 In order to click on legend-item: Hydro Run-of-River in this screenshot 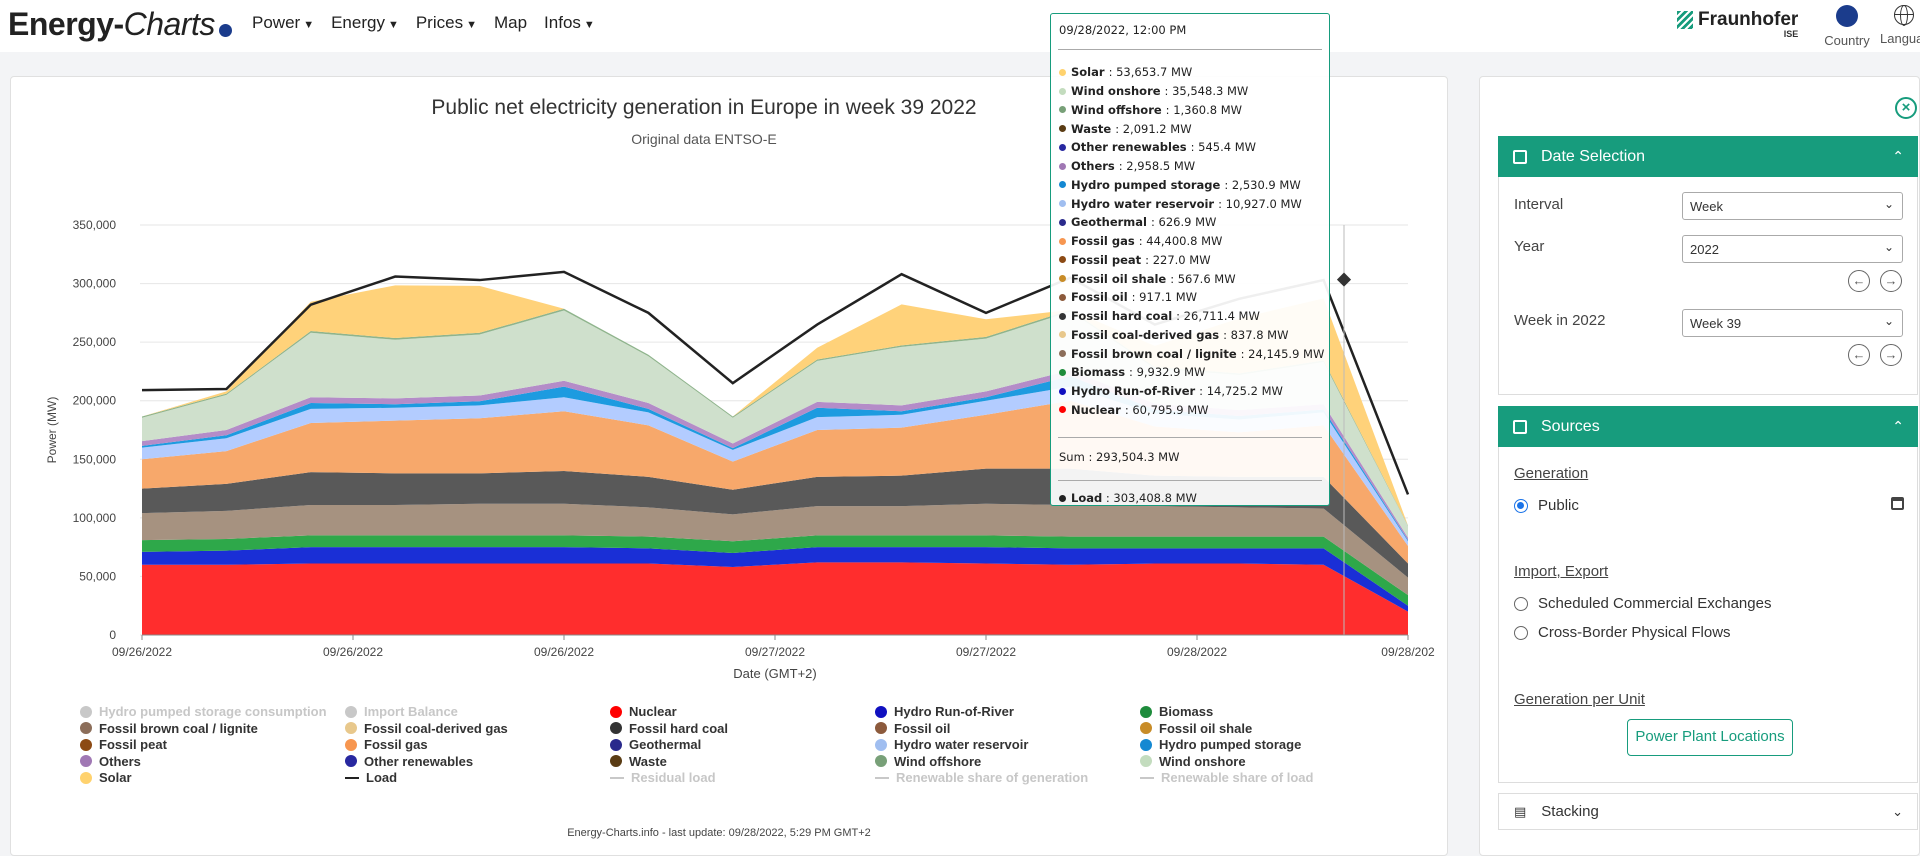, I will do `click(1007, 712)`.